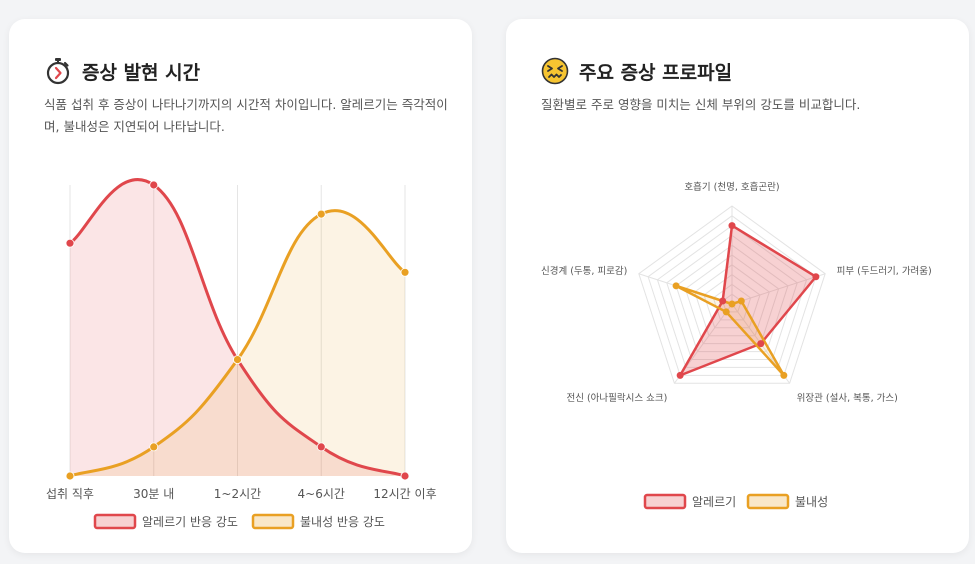 The height and width of the screenshot is (564, 975). I want to click on legend-label: 불내성, so click(811, 502).